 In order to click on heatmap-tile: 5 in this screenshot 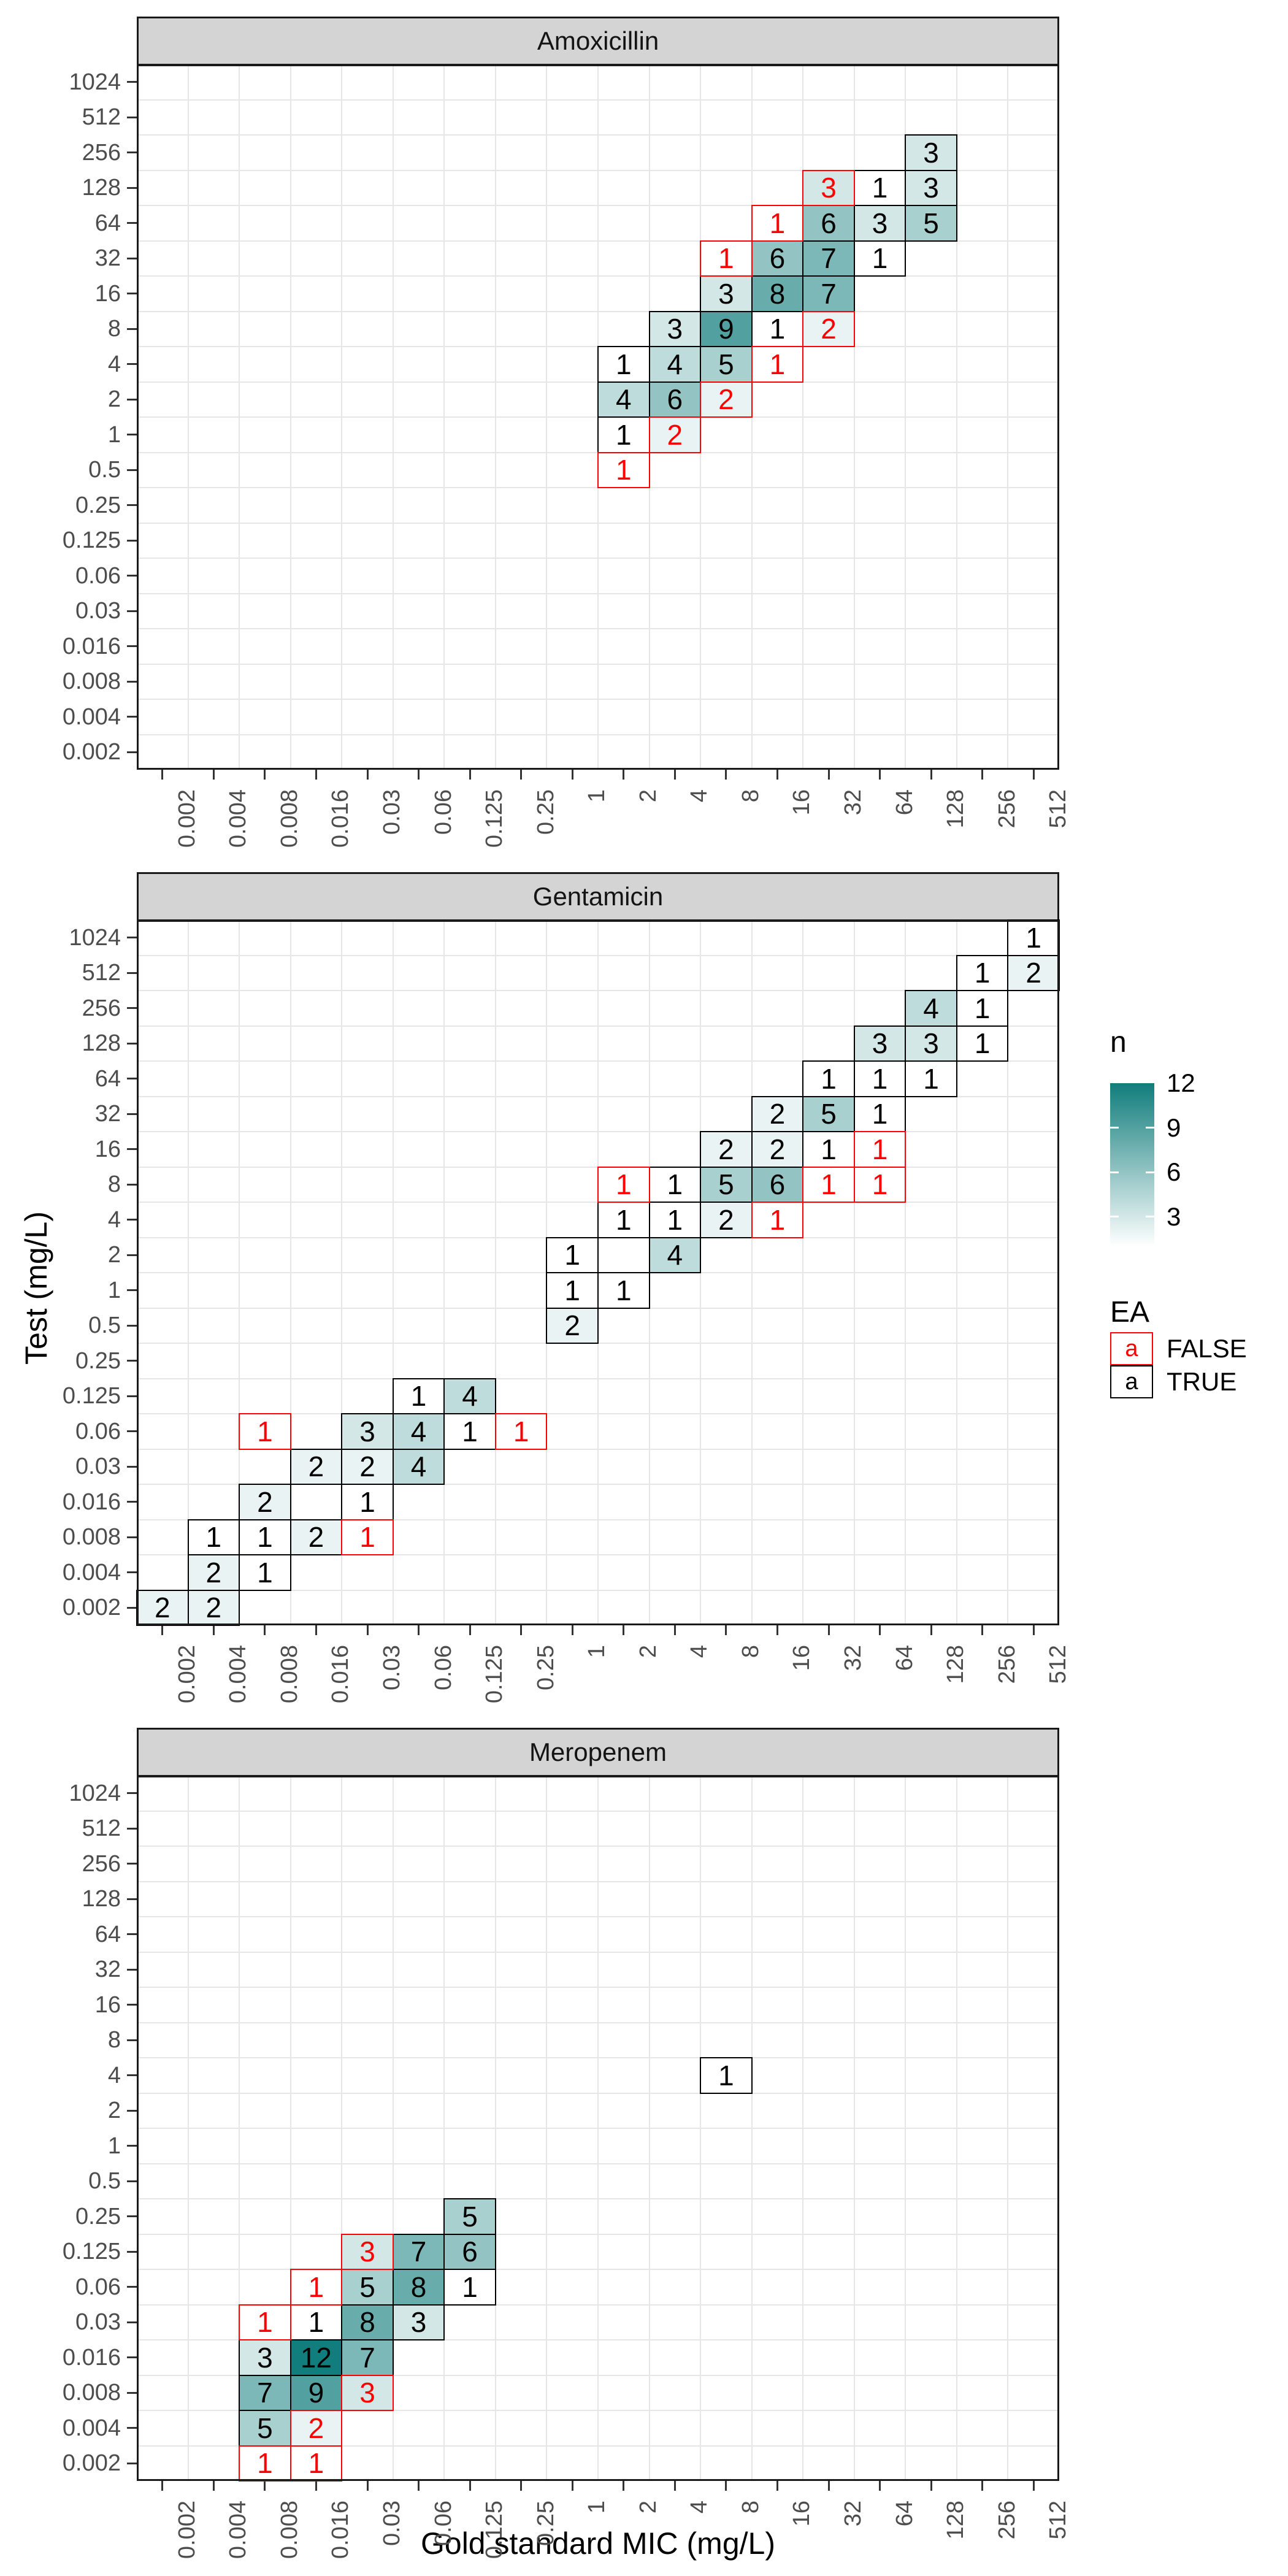, I will do `click(469, 2216)`.